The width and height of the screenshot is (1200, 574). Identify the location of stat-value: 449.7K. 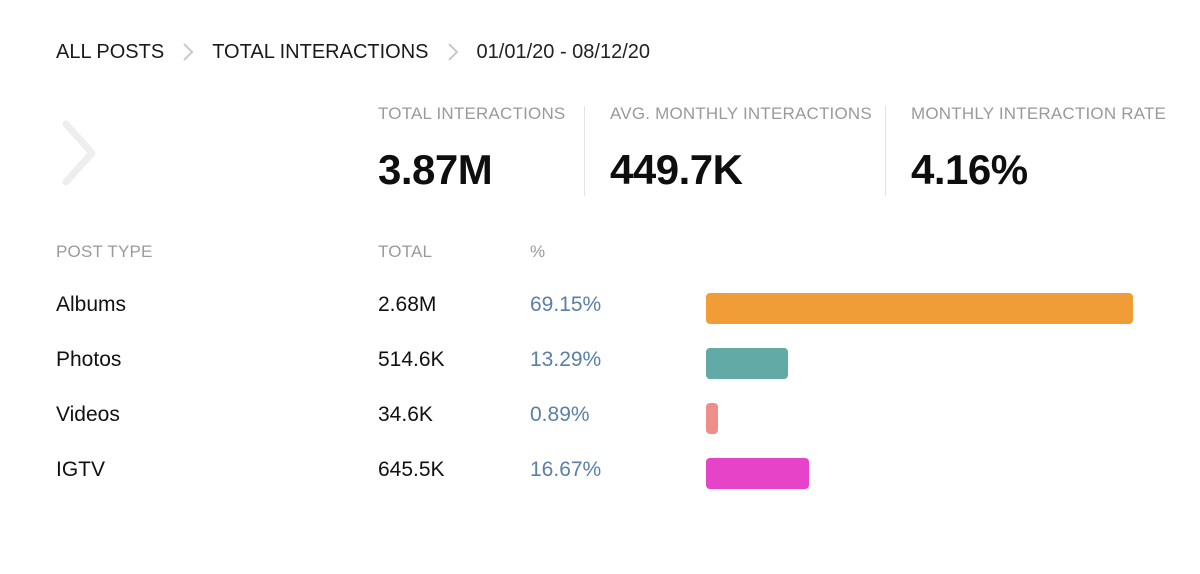
(676, 169).